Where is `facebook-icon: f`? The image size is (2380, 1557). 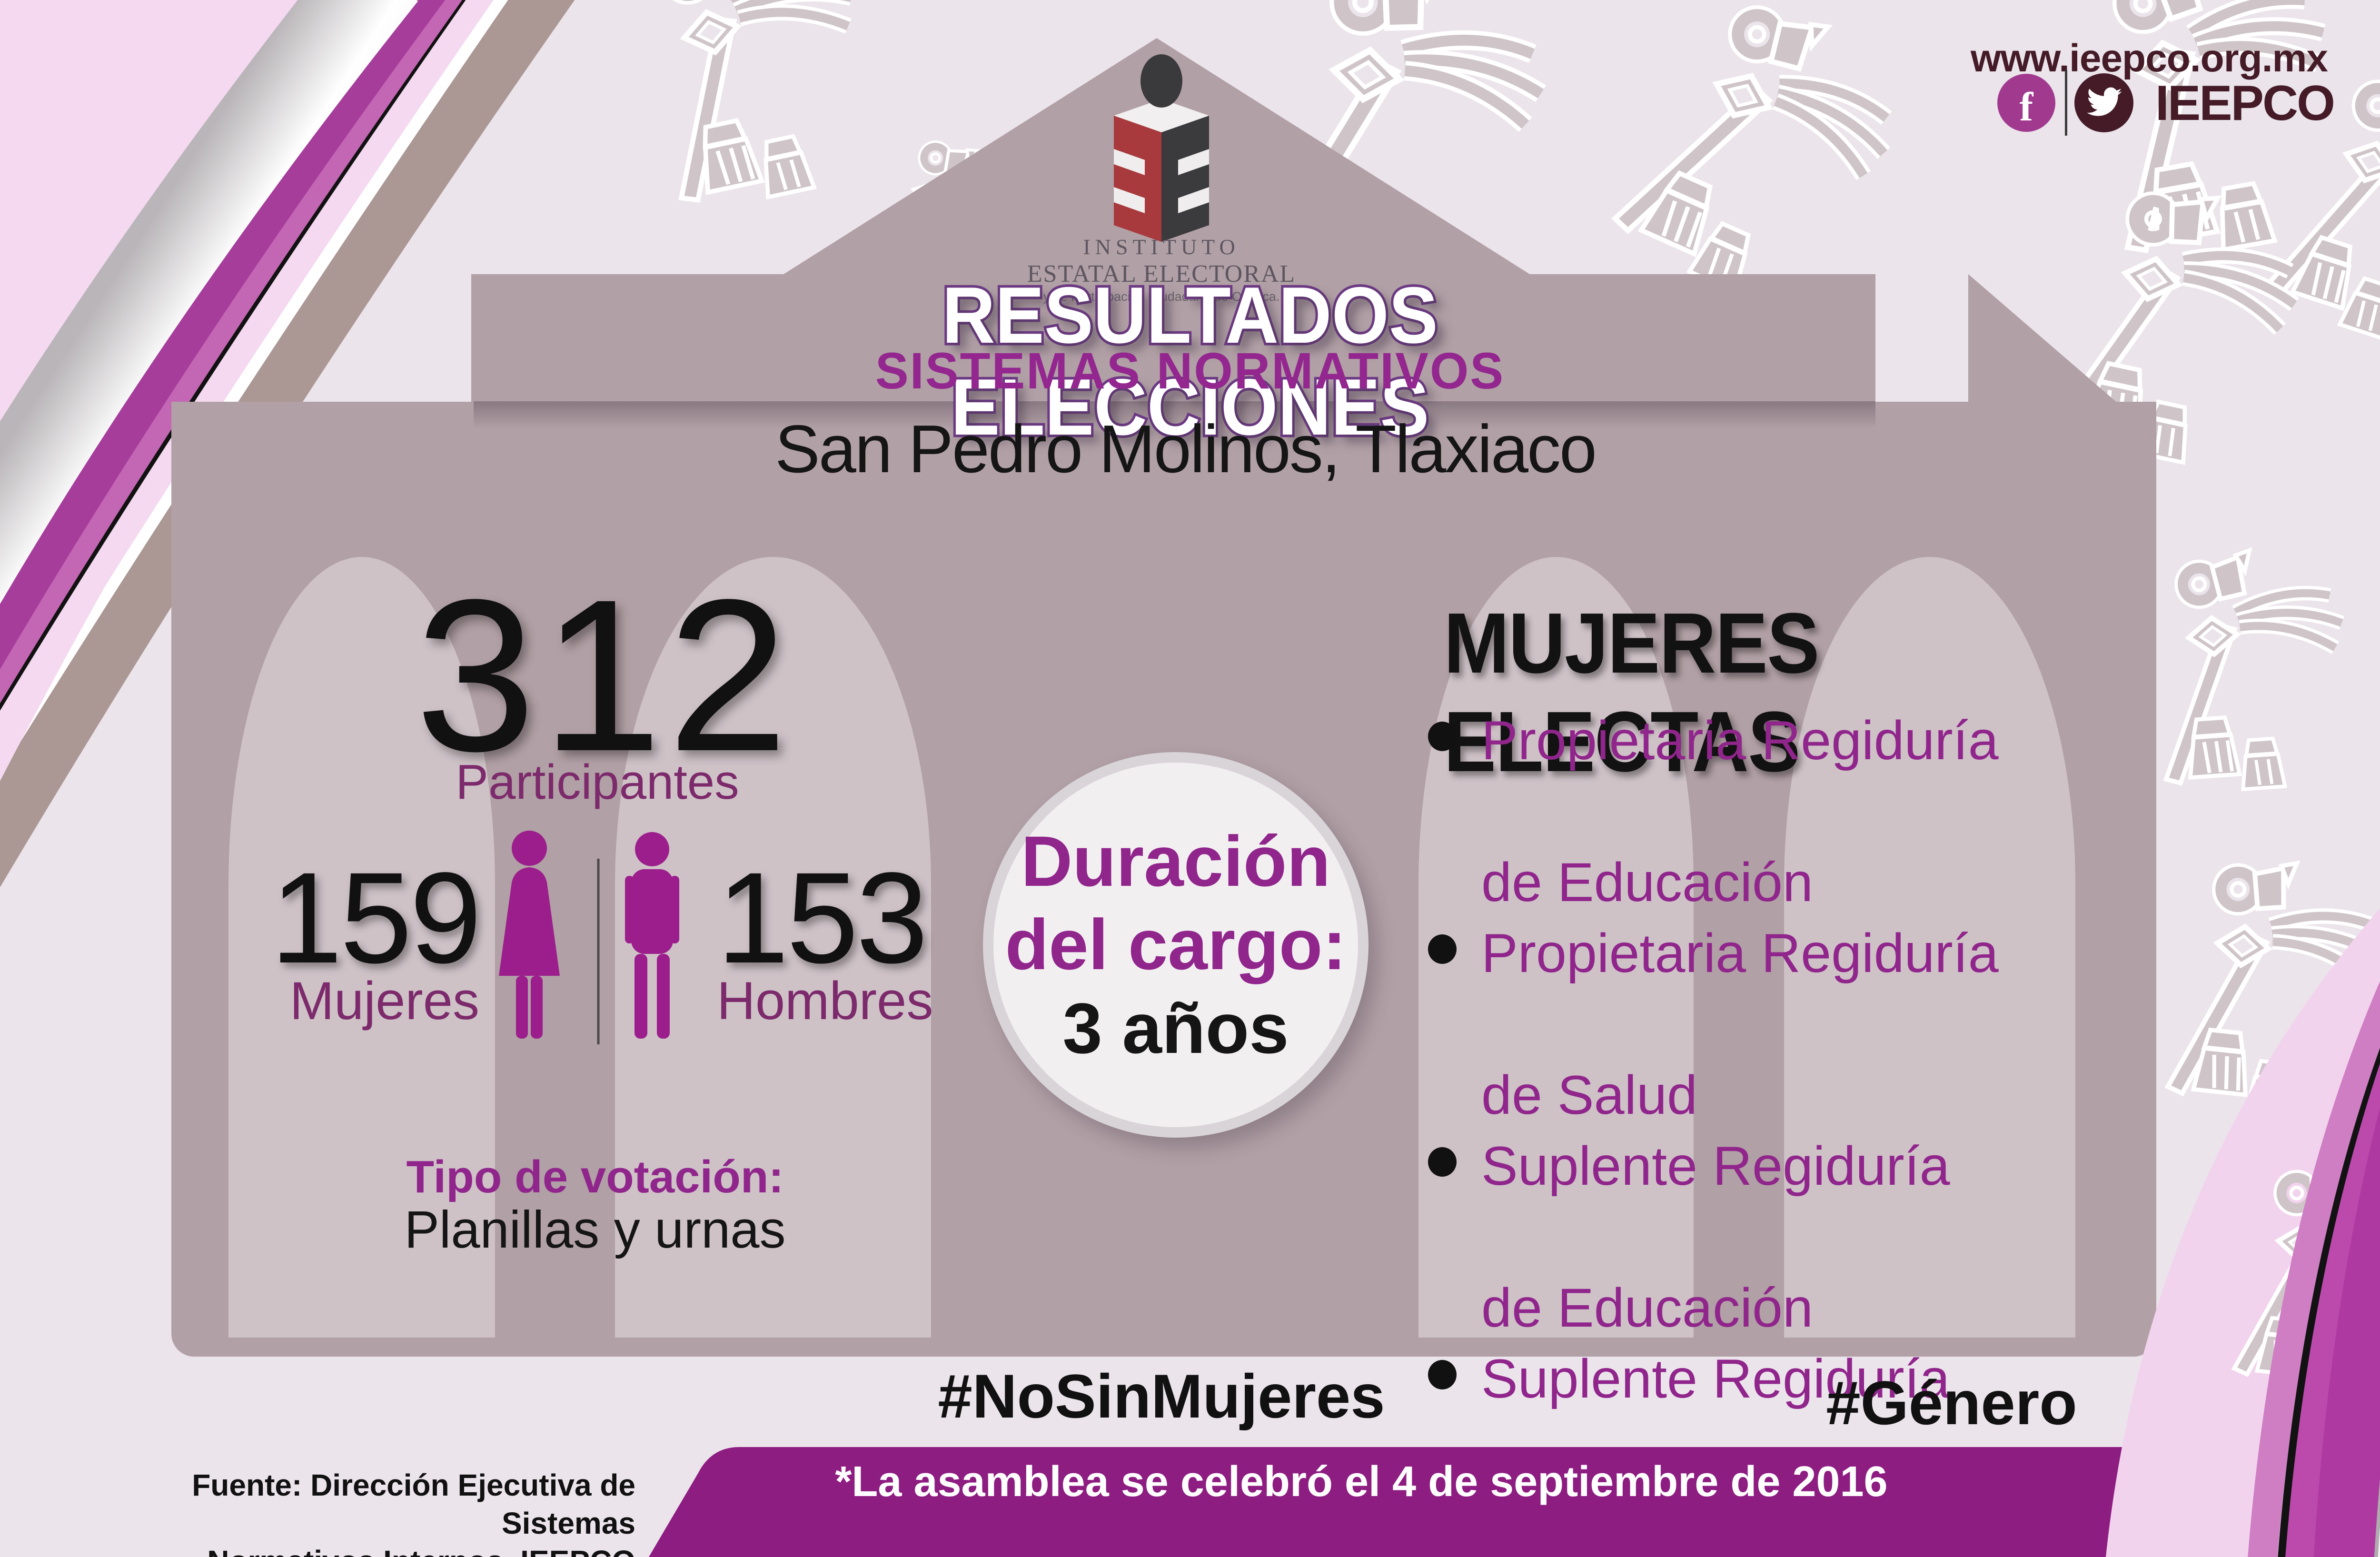 facebook-icon: f is located at coordinates (2026, 103).